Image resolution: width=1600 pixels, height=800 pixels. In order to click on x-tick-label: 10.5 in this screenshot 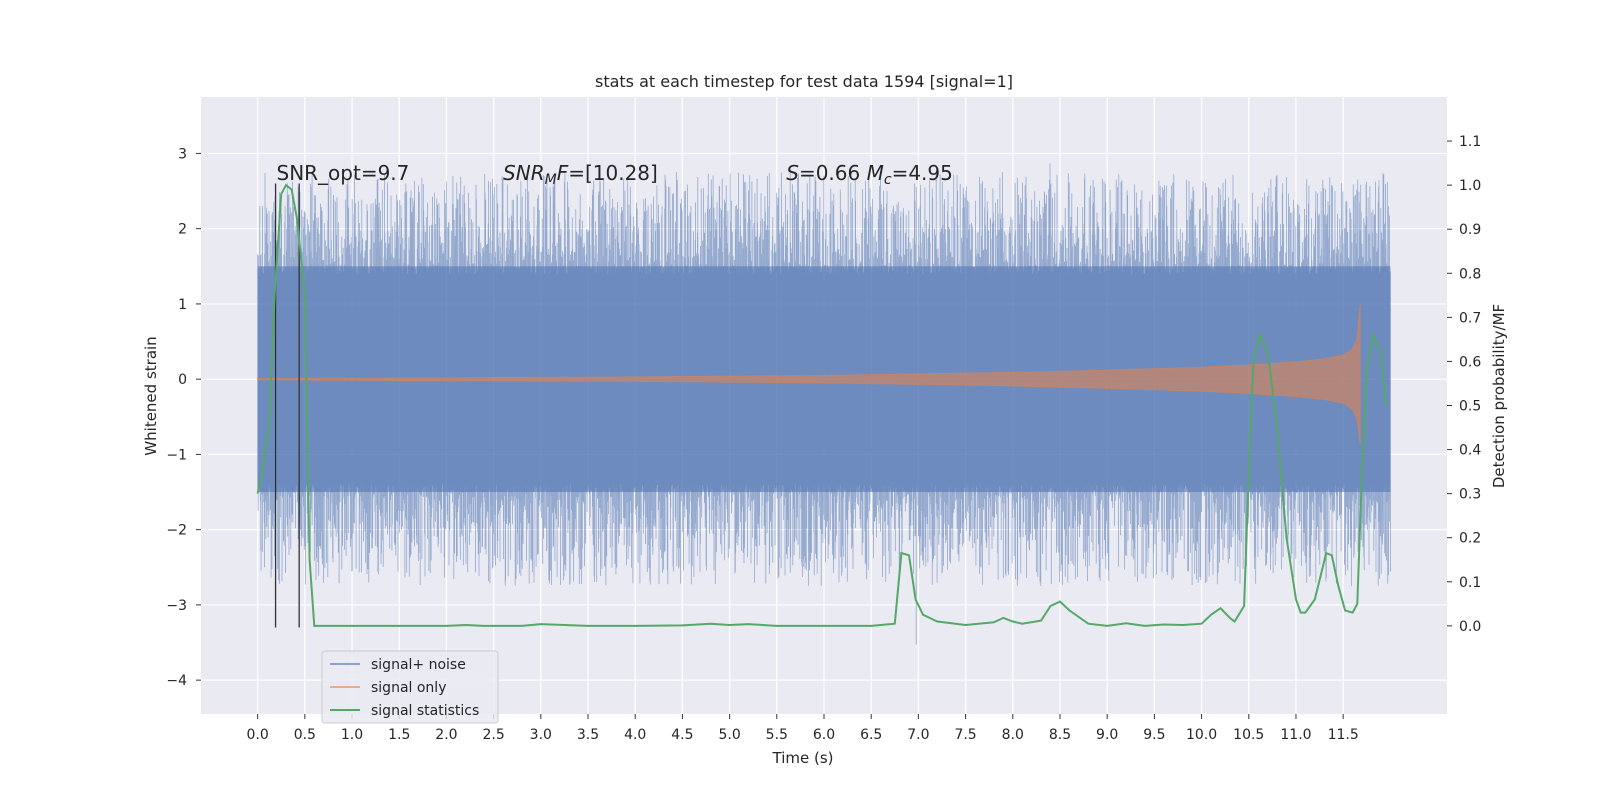, I will do `click(1248, 735)`.